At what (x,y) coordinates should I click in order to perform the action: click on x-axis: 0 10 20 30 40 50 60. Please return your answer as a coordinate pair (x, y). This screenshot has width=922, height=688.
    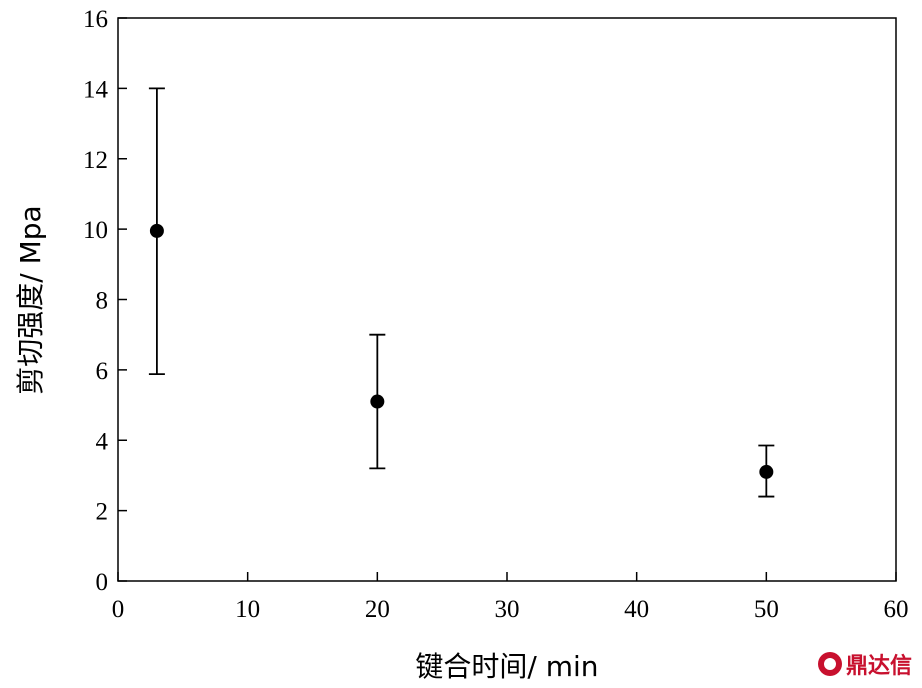
    Looking at the image, I should click on (510, 597).